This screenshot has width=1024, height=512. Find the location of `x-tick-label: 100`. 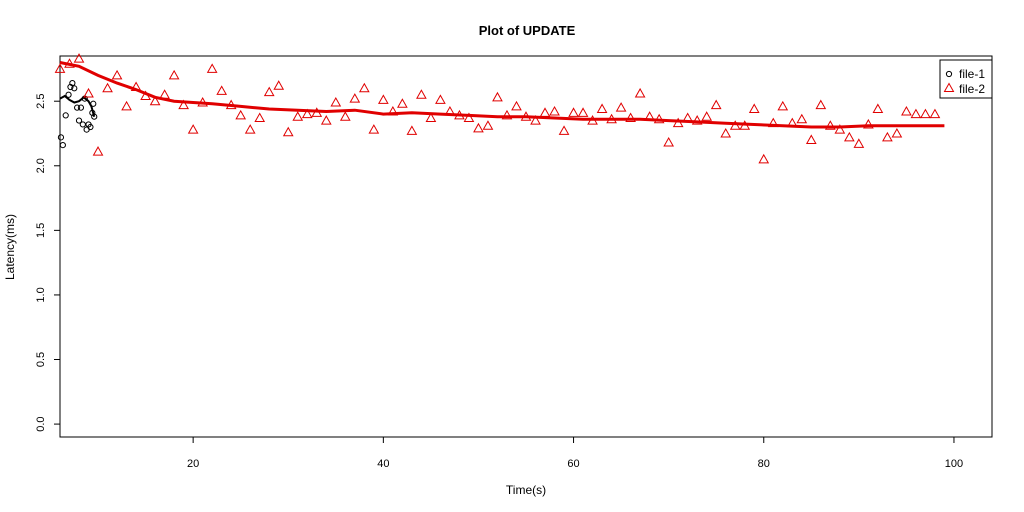

x-tick-label: 100 is located at coordinates (954, 464).